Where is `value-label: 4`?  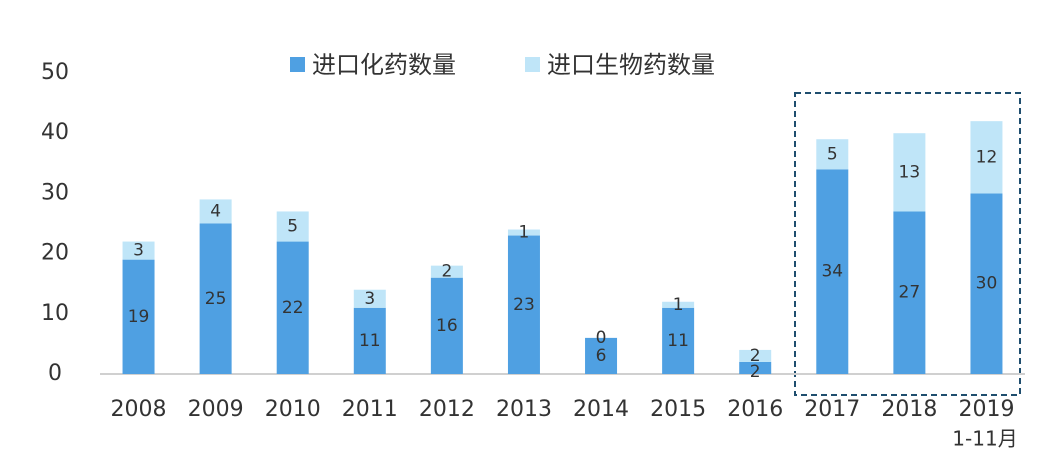
value-label: 4 is located at coordinates (215, 211).